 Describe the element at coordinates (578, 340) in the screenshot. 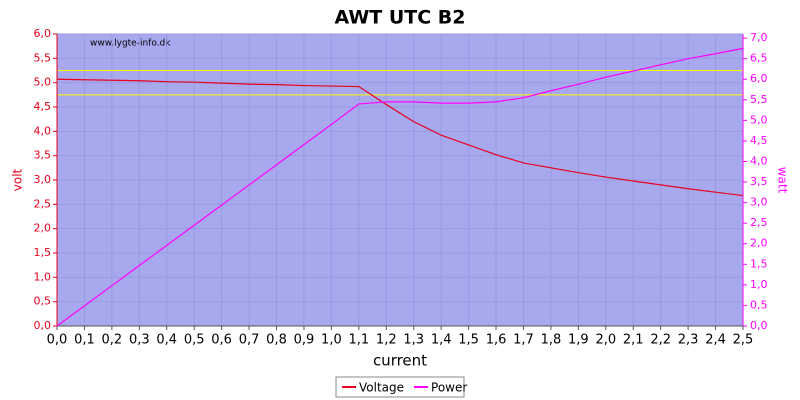

I see `x-tick-label: 1,9` at that location.